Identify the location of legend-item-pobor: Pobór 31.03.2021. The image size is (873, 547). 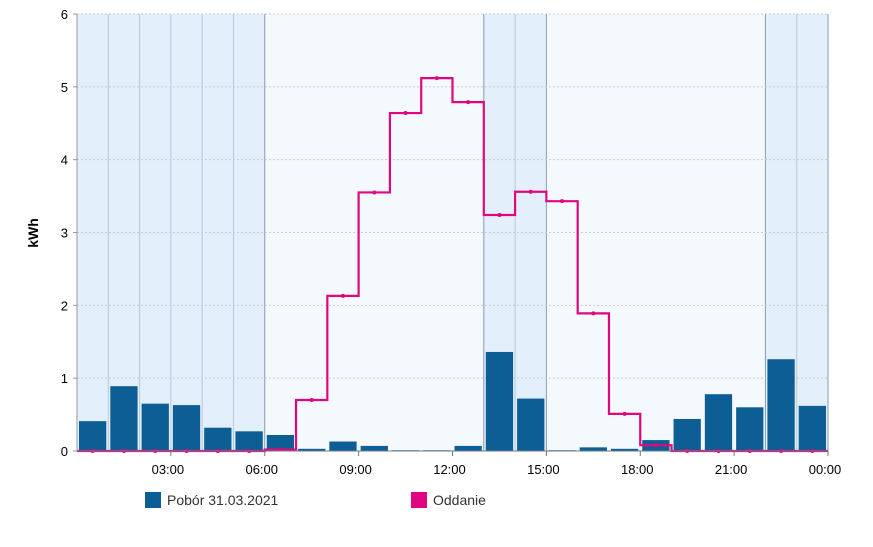
(211, 500).